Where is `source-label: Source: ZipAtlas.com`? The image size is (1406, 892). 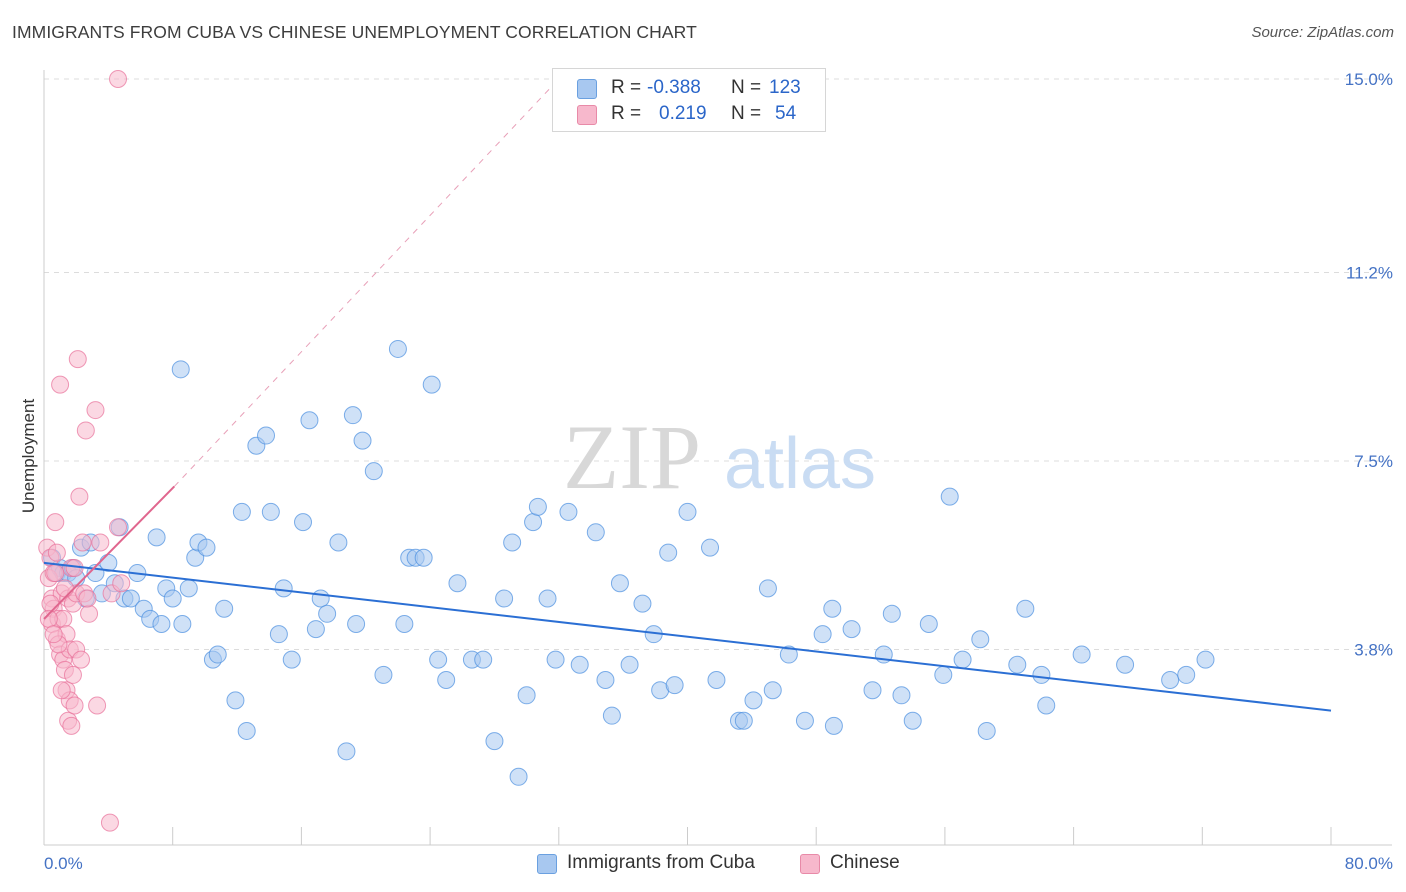
source-label: Source: ZipAtlas.com is located at coordinates (1322, 32).